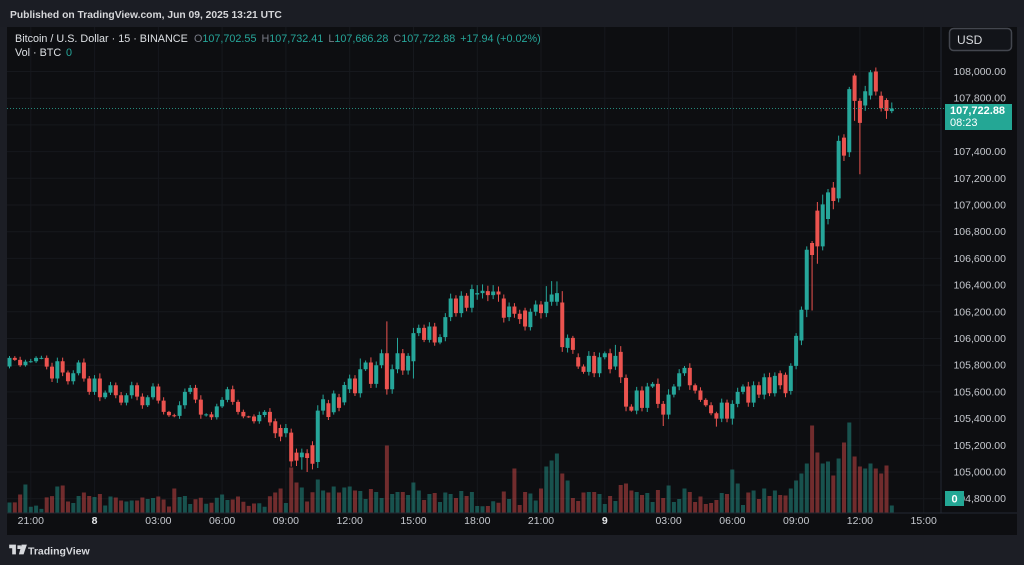  I want to click on svg-text: 104,800.00, so click(979, 499).